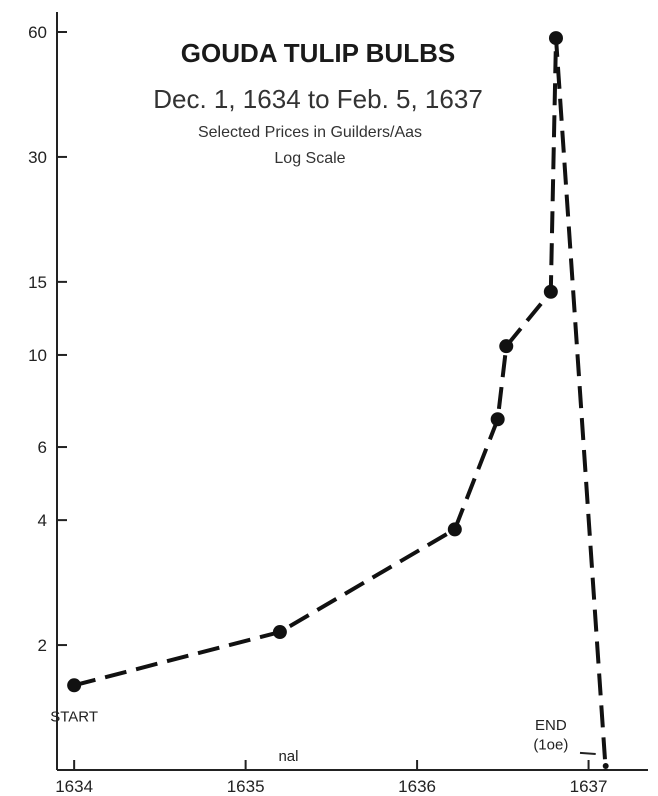  Describe the element at coordinates (37, 282) in the screenshot. I see `y-tick-label: 15` at that location.